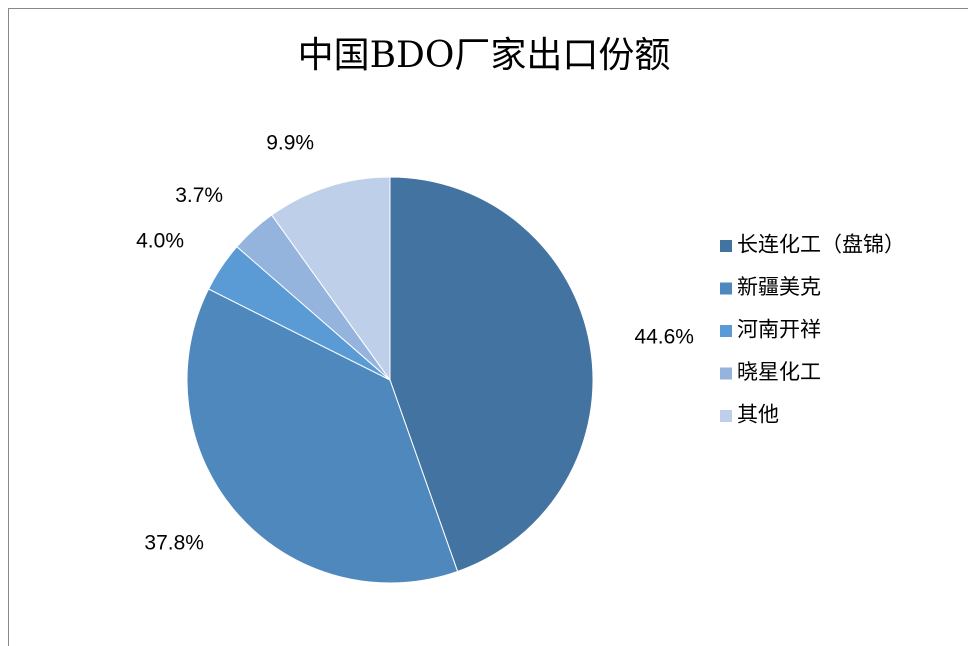  I want to click on data-label: 37.8%, so click(174, 543).